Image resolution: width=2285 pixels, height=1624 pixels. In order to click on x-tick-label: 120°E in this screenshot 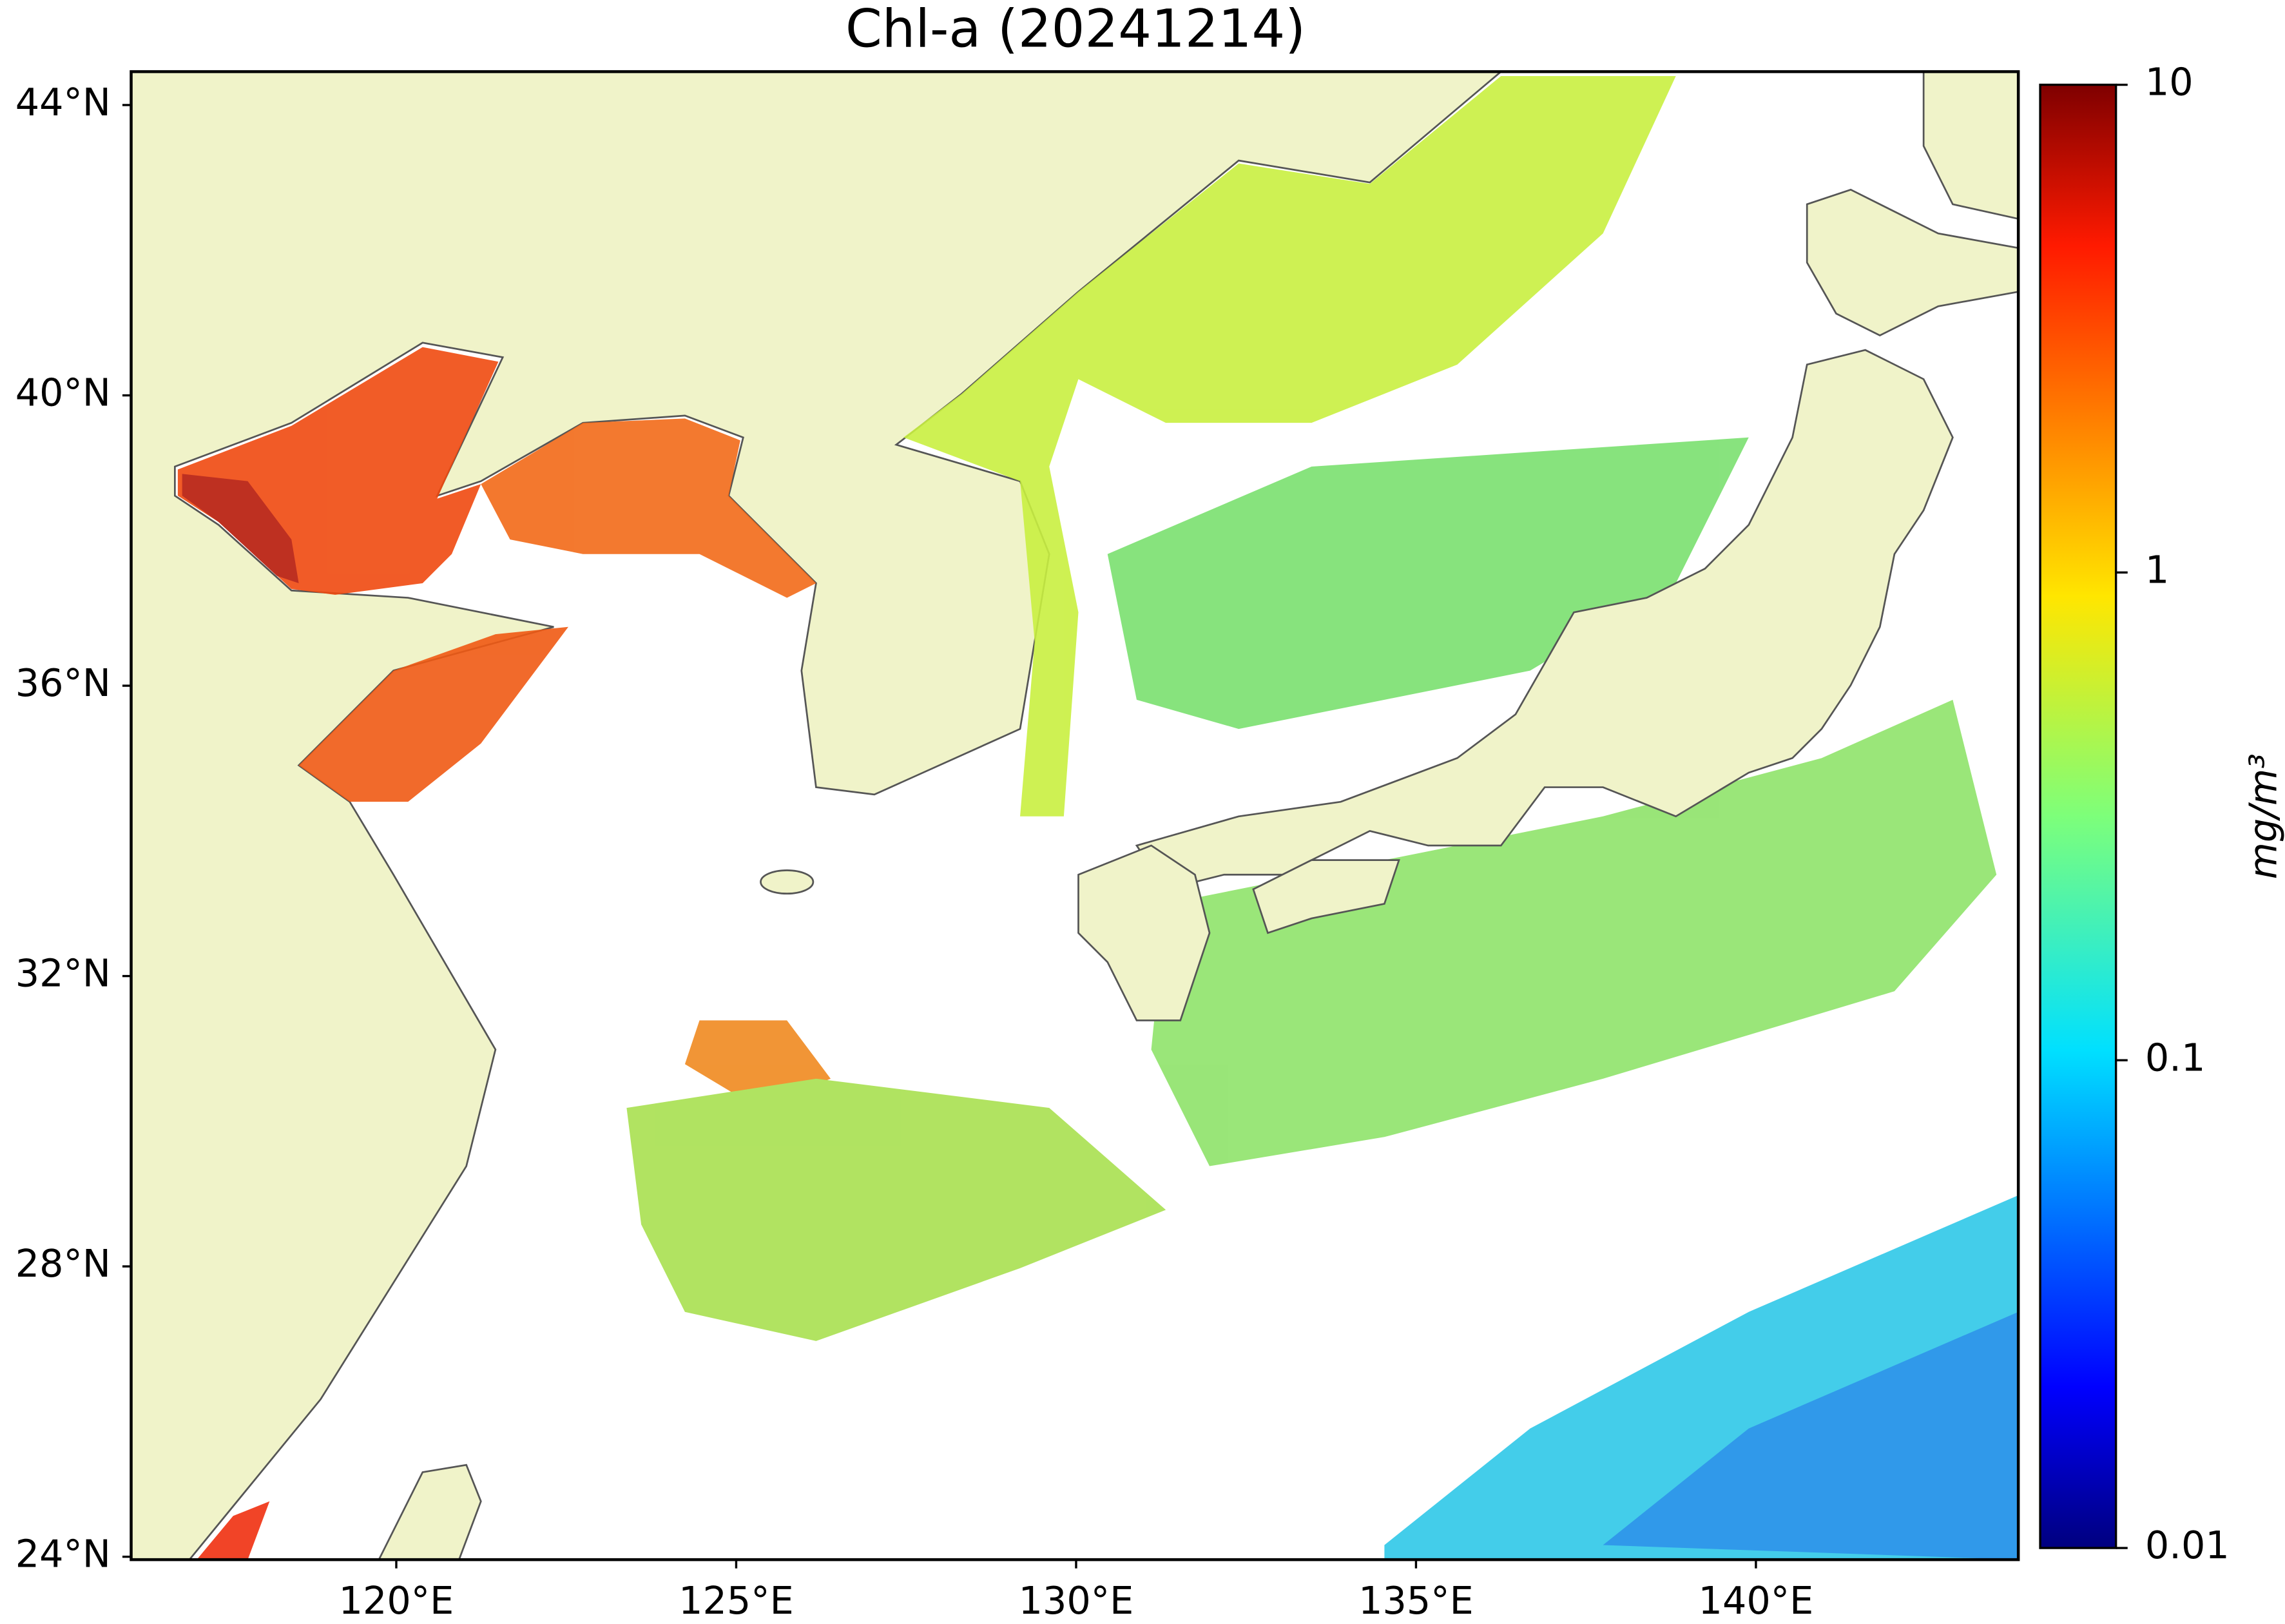, I will do `click(396, 1600)`.